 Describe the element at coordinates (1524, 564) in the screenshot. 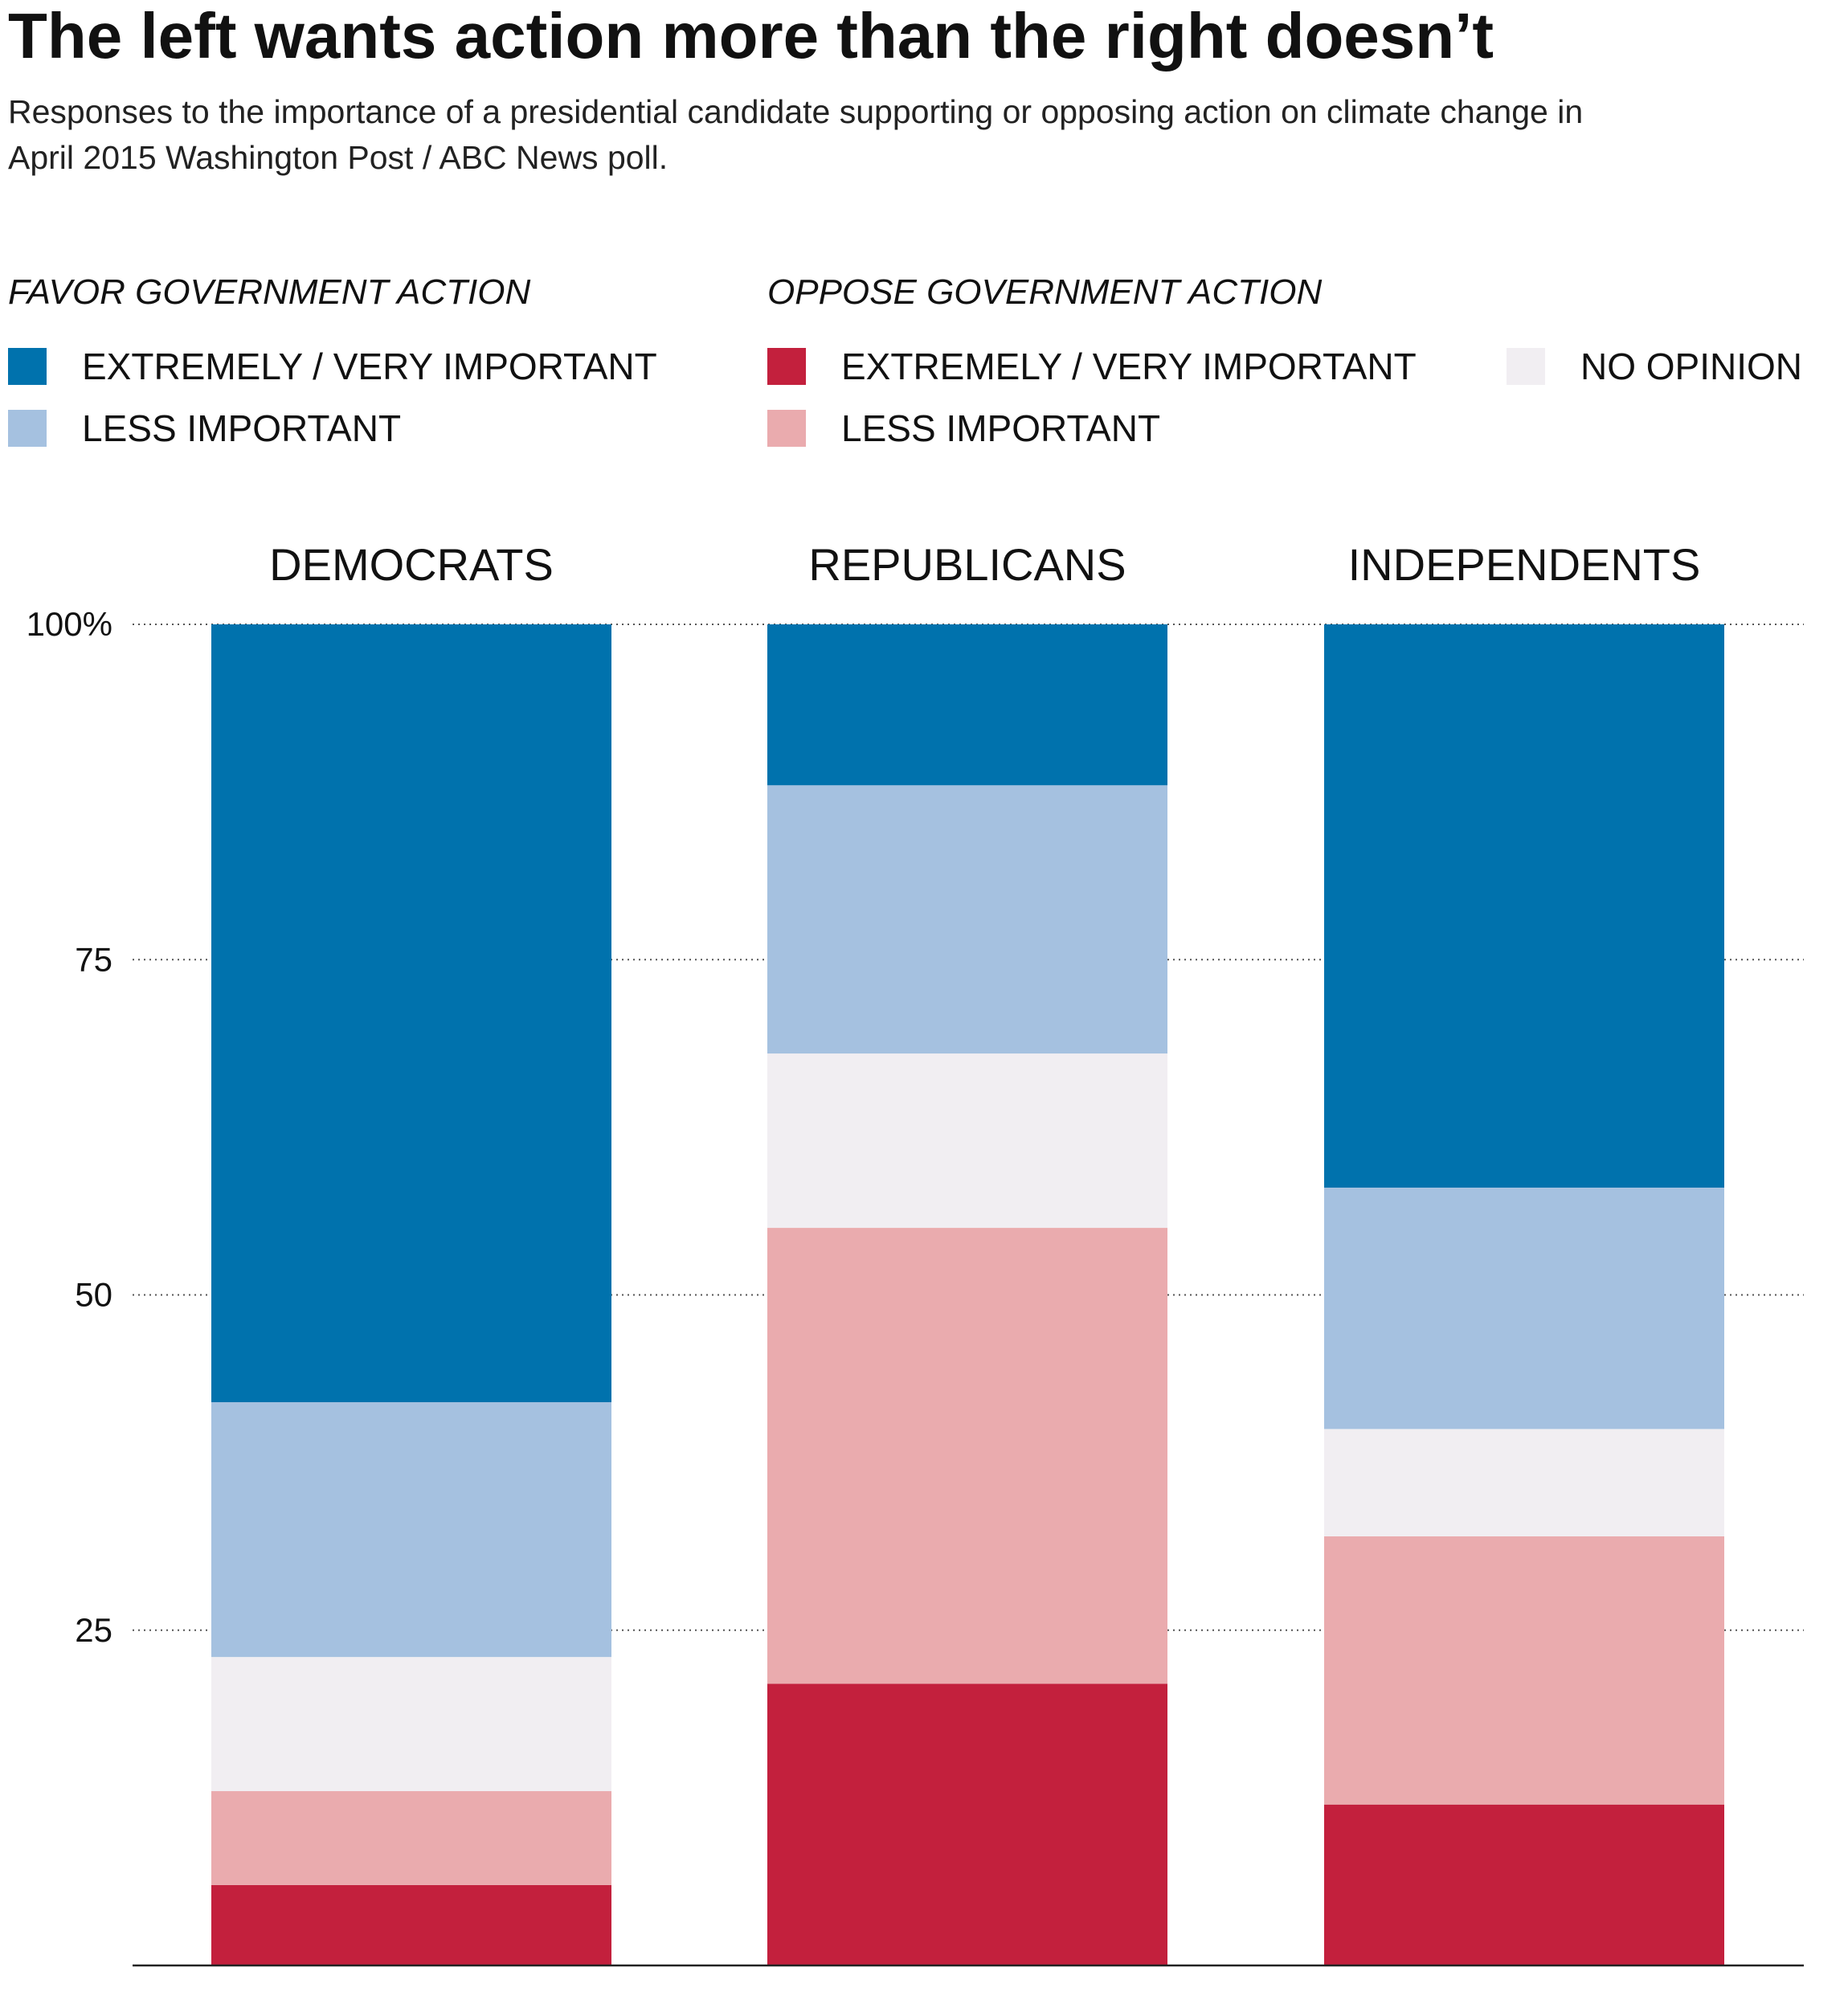

I see `category-label: INDEPENDENTS` at that location.